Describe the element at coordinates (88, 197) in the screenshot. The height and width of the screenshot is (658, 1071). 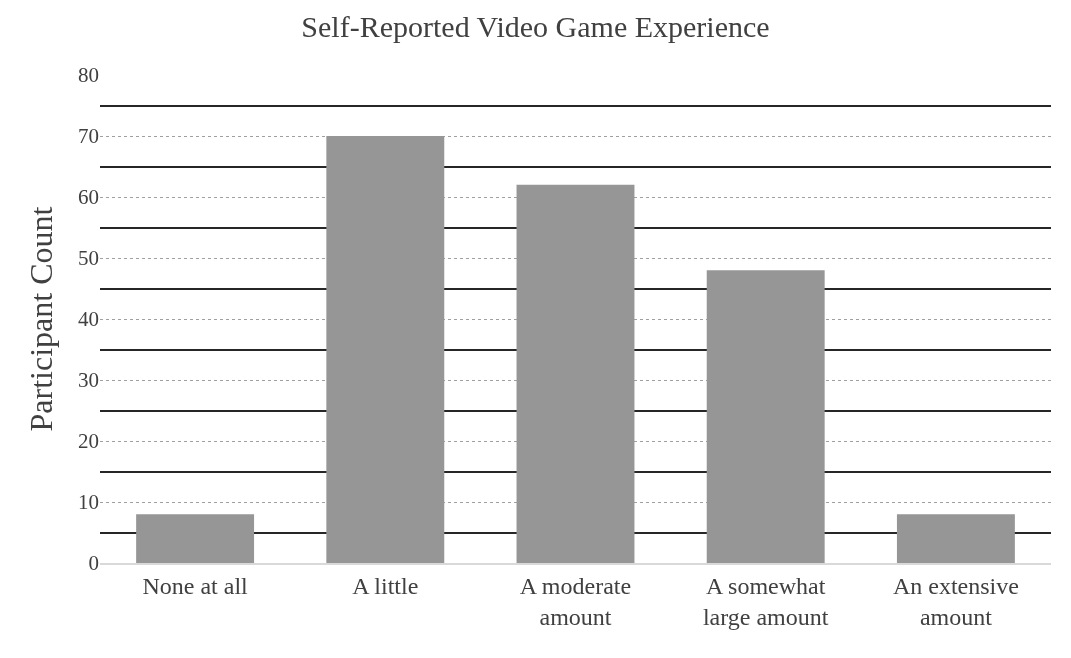
I see `y-tick-label: 60` at that location.